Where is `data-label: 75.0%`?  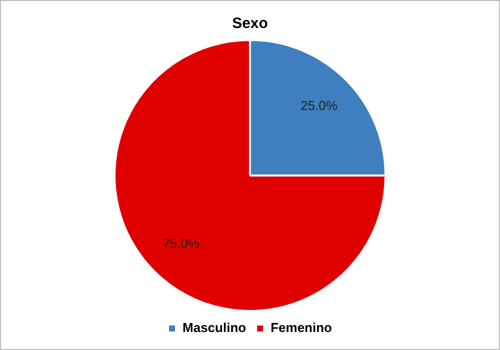 data-label: 75.0% is located at coordinates (181, 244).